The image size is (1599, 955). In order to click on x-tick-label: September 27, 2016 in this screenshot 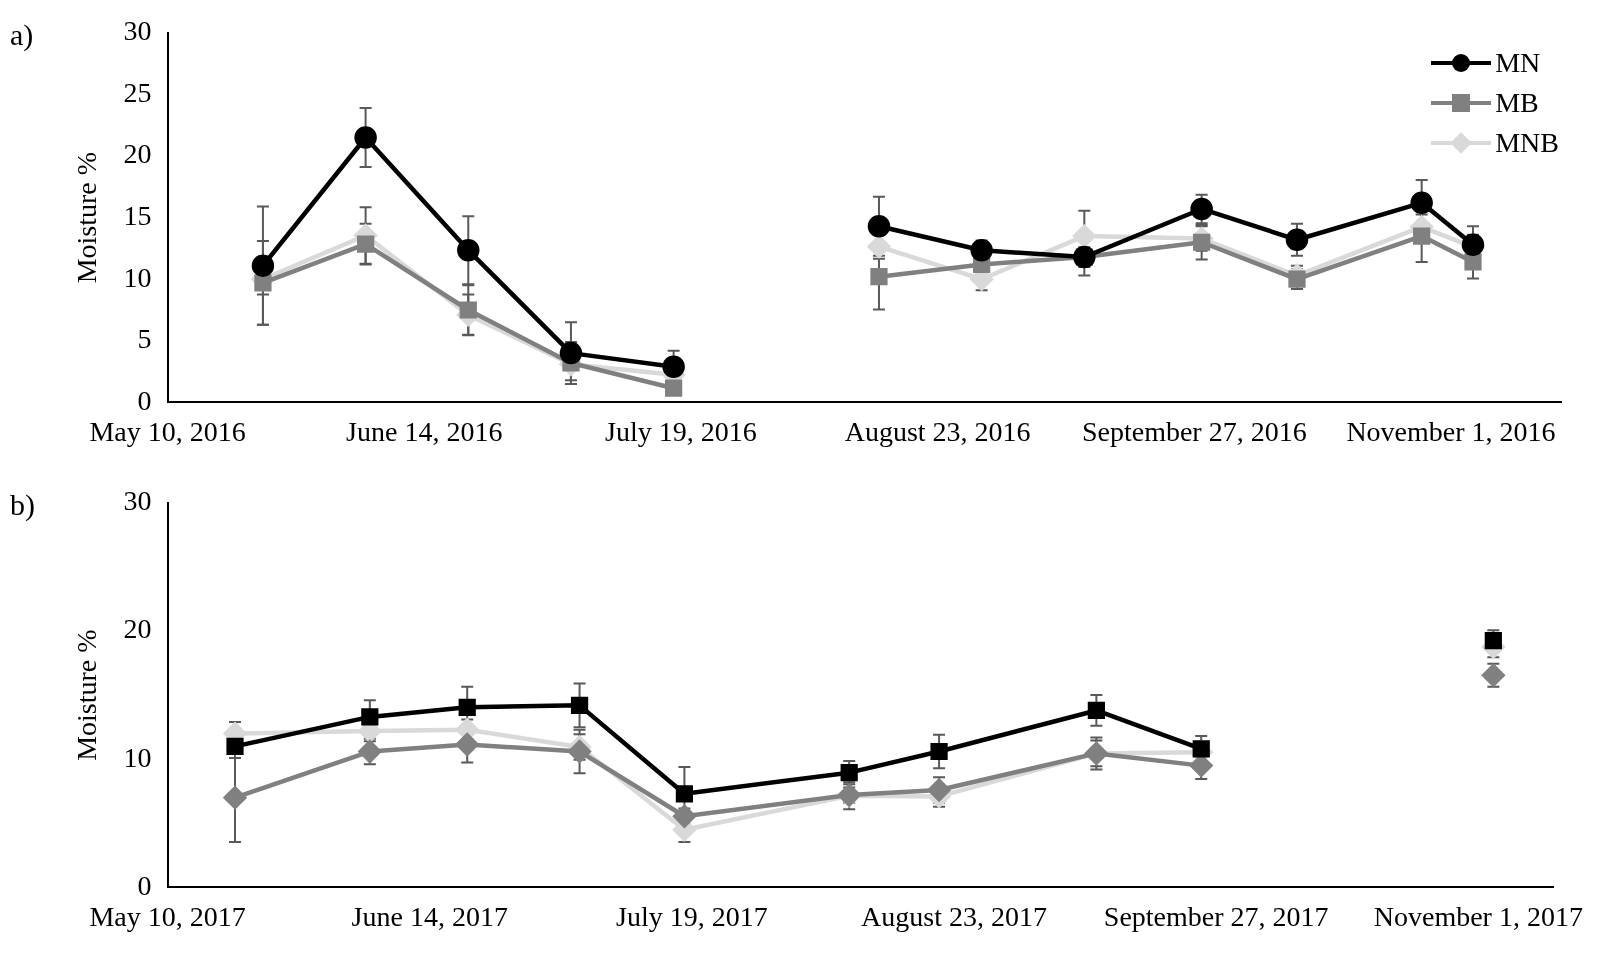, I will do `click(1194, 431)`.